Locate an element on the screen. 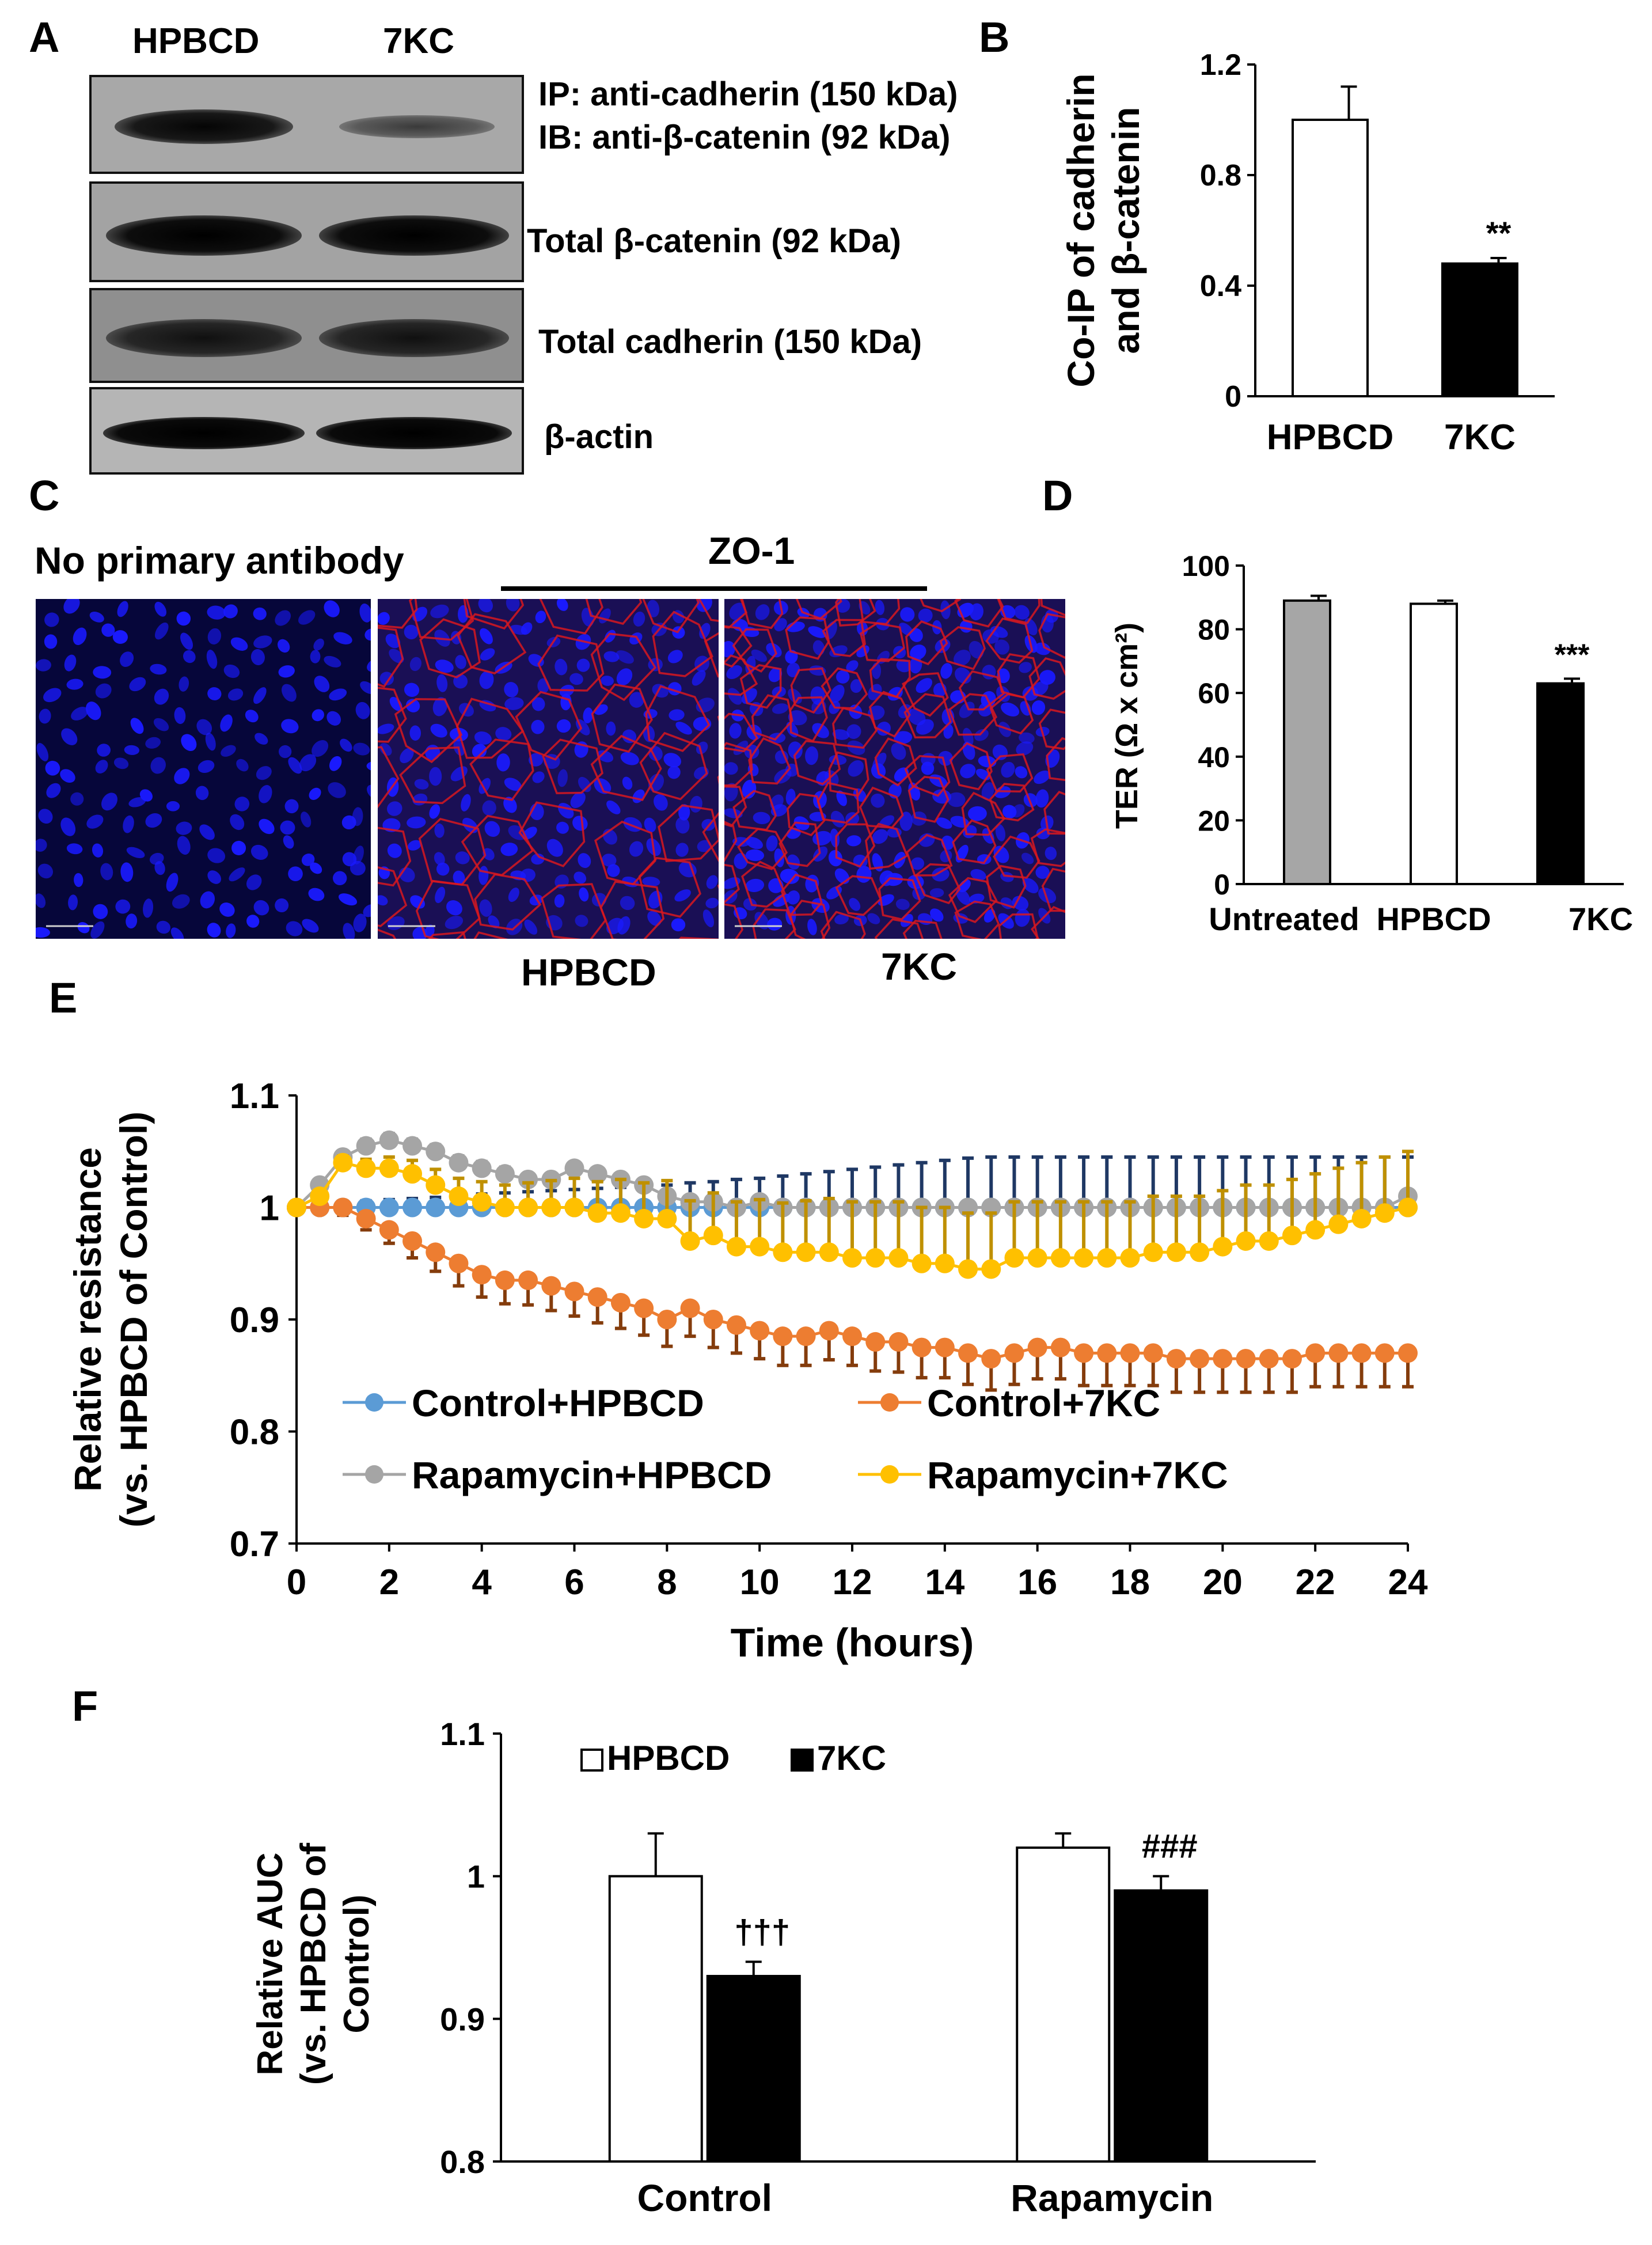  x-category-label: Rapamycin is located at coordinates (1112, 2197).